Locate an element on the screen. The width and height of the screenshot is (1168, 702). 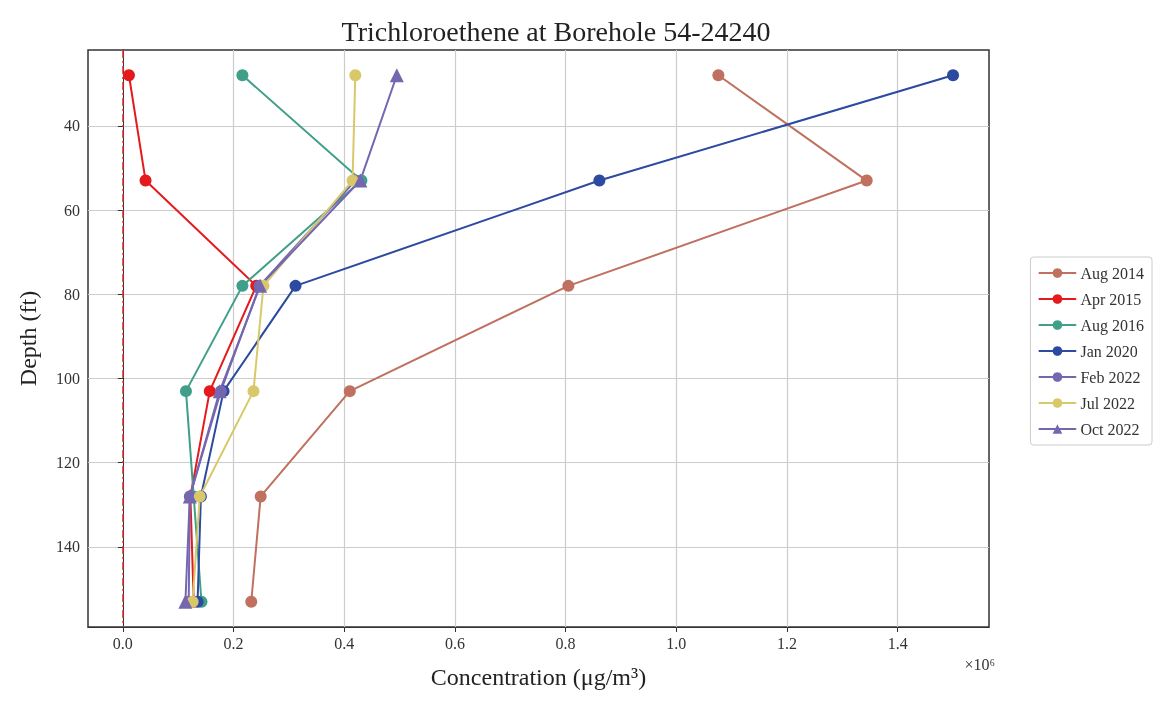
x-tick-label: 0.4 is located at coordinates (344, 643).